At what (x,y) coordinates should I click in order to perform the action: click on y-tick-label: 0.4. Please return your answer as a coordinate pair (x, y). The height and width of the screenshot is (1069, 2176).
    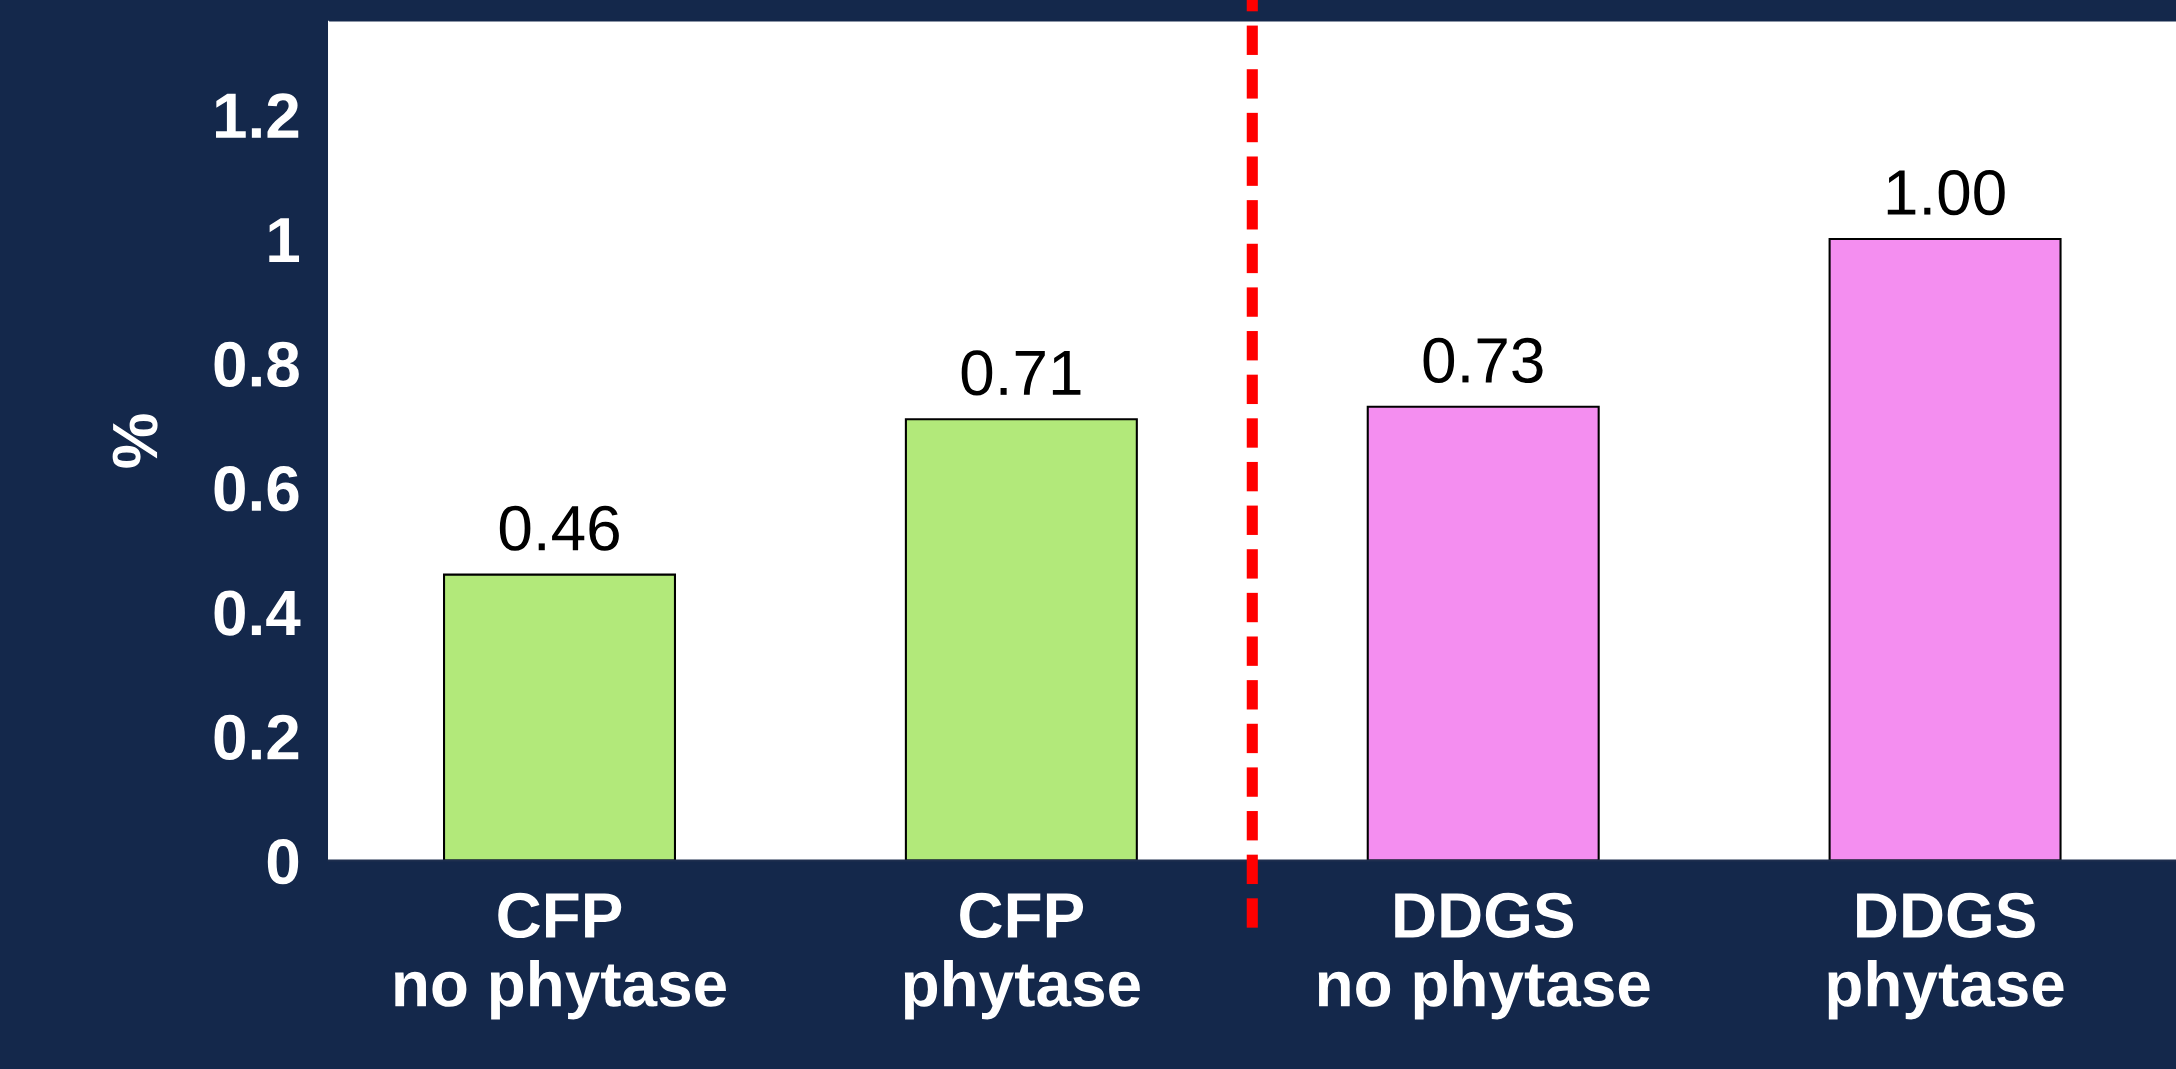
    Looking at the image, I should click on (257, 613).